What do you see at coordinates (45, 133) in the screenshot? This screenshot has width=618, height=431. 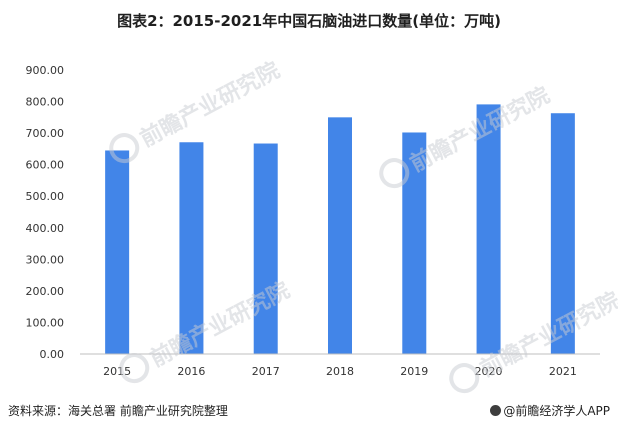 I see `y-tick-label: 700.00` at bounding box center [45, 133].